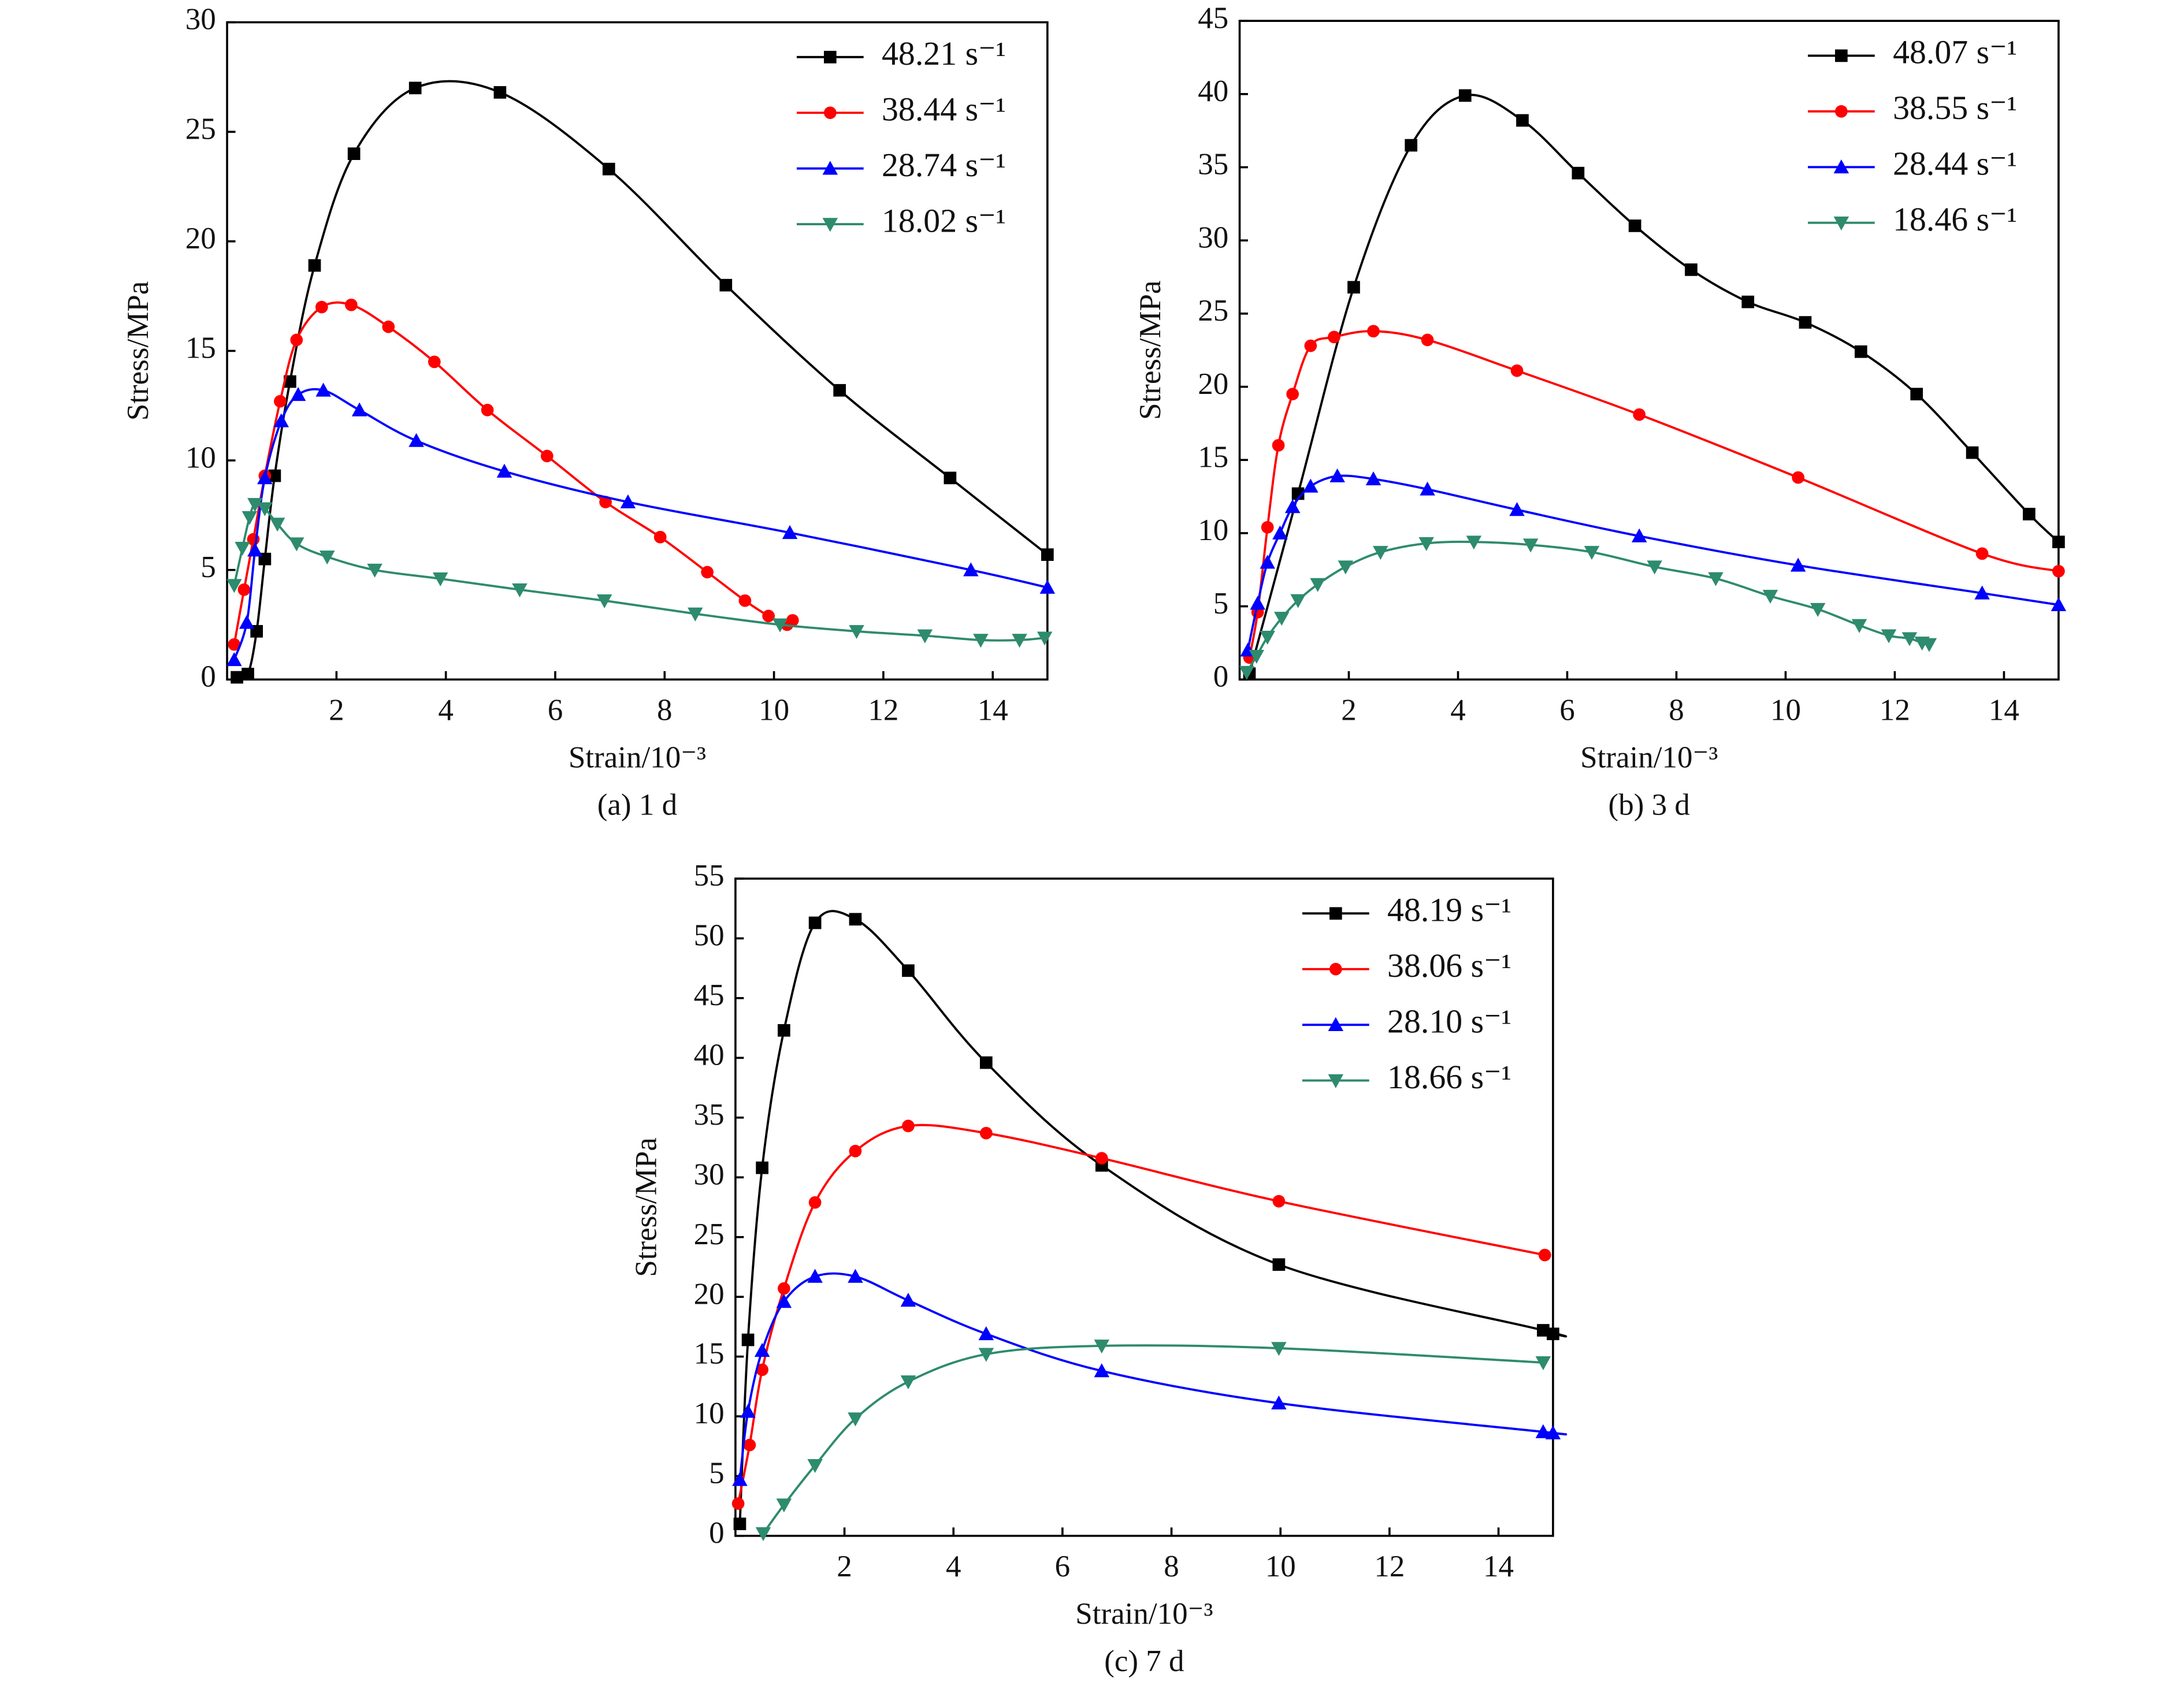  Describe the element at coordinates (637, 757) in the screenshot. I see `x-axis-label: Strain/10⁻³` at that location.